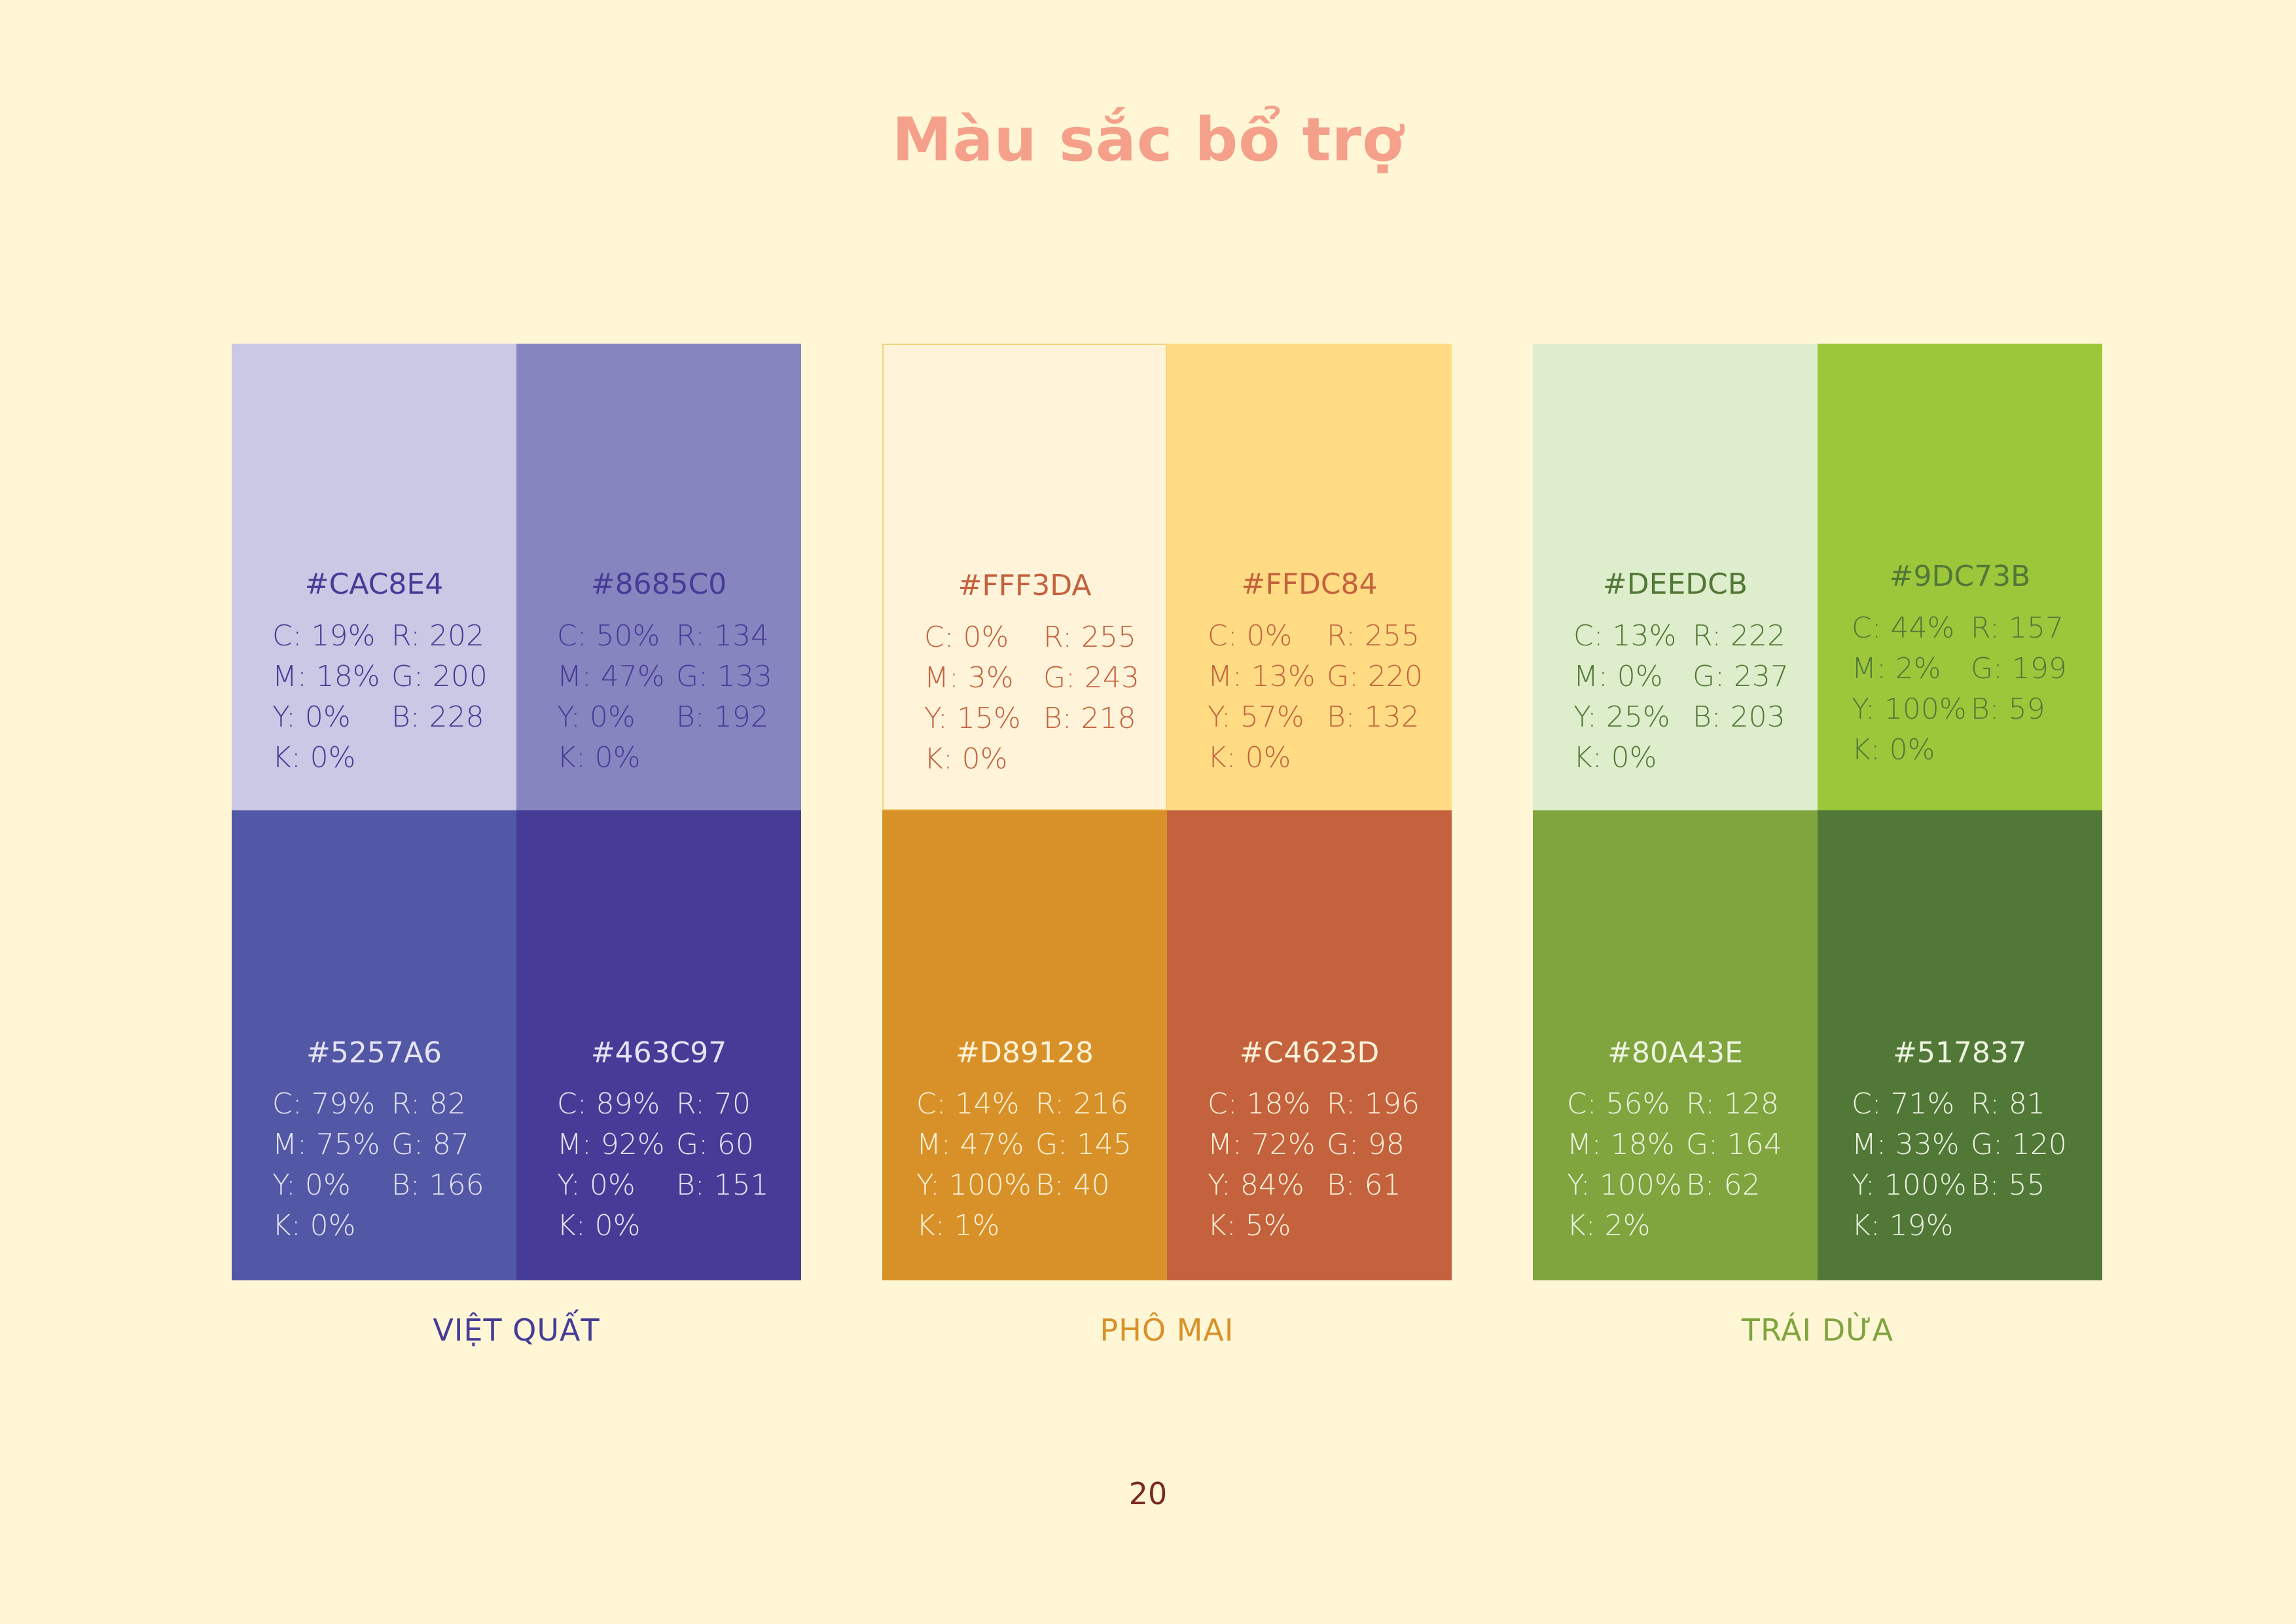  Describe the element at coordinates (1739, 636) in the screenshot. I see `rgb-r: R: 222` at that location.